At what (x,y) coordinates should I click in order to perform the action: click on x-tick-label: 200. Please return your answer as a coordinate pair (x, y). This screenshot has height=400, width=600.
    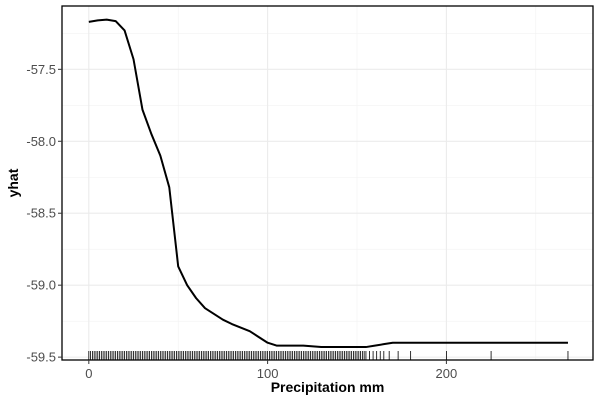
    Looking at the image, I should click on (447, 373).